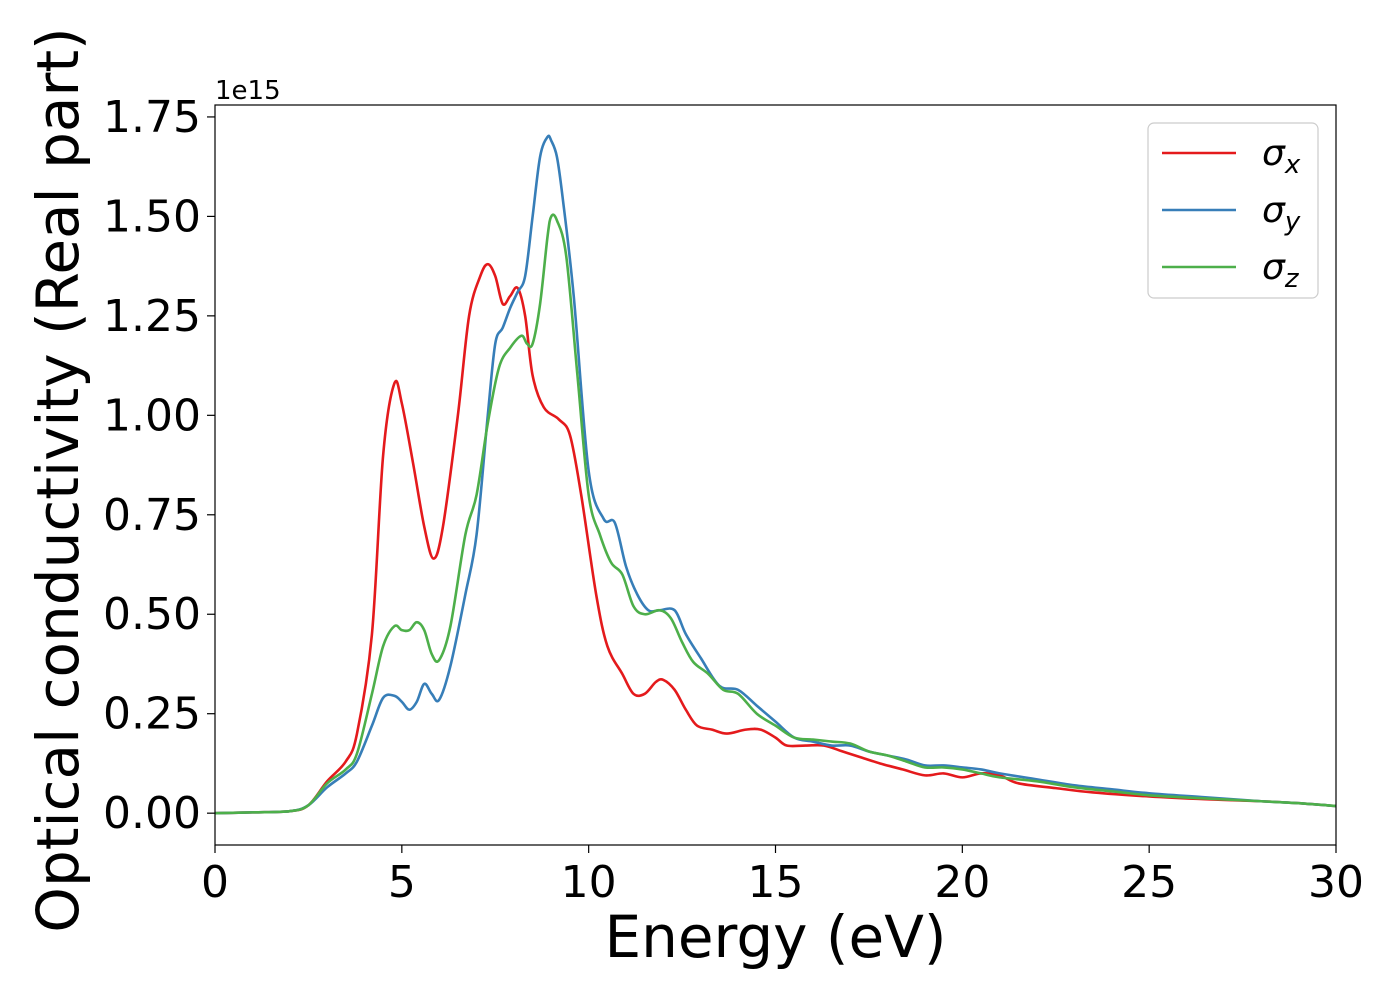 This screenshot has width=1400, height=1000. I want to click on y-tick-label: 1.00, so click(152, 415).